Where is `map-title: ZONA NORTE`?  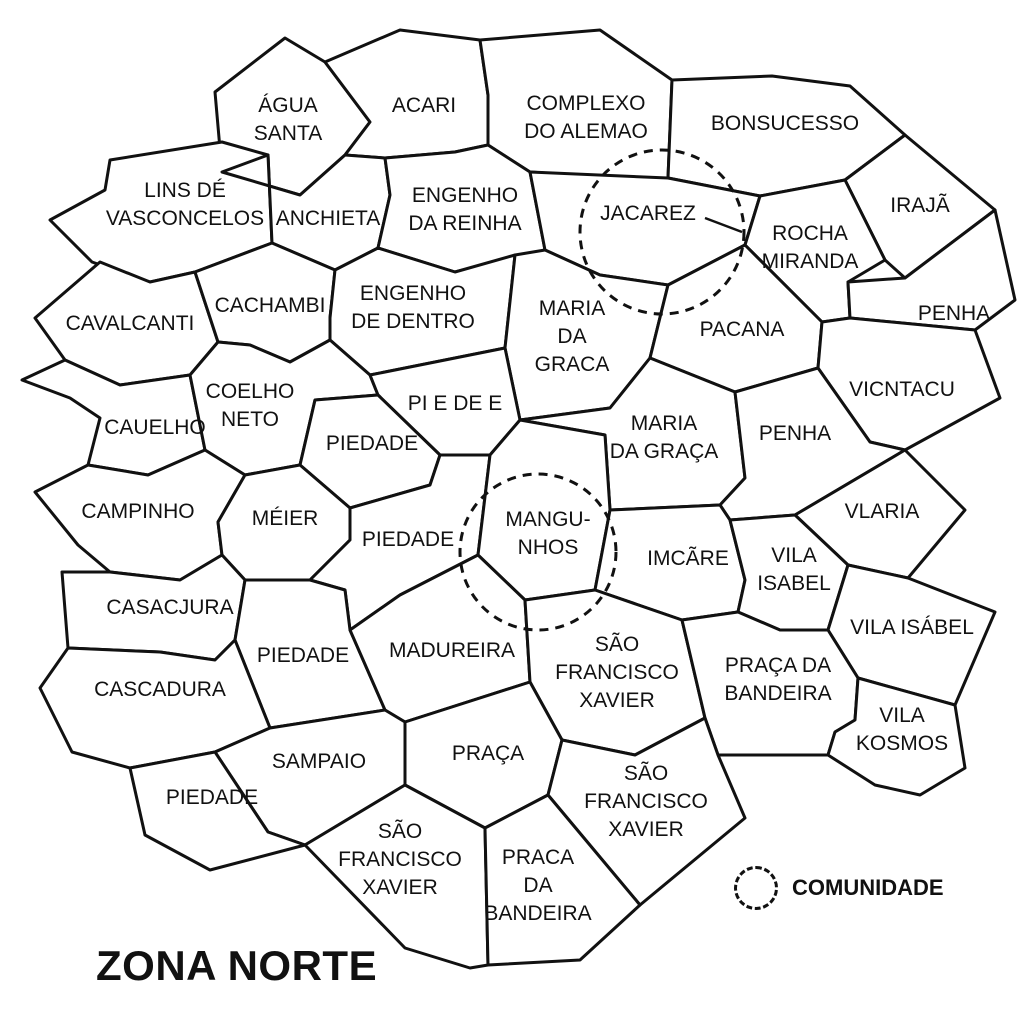 map-title: ZONA NORTE is located at coordinates (237, 965).